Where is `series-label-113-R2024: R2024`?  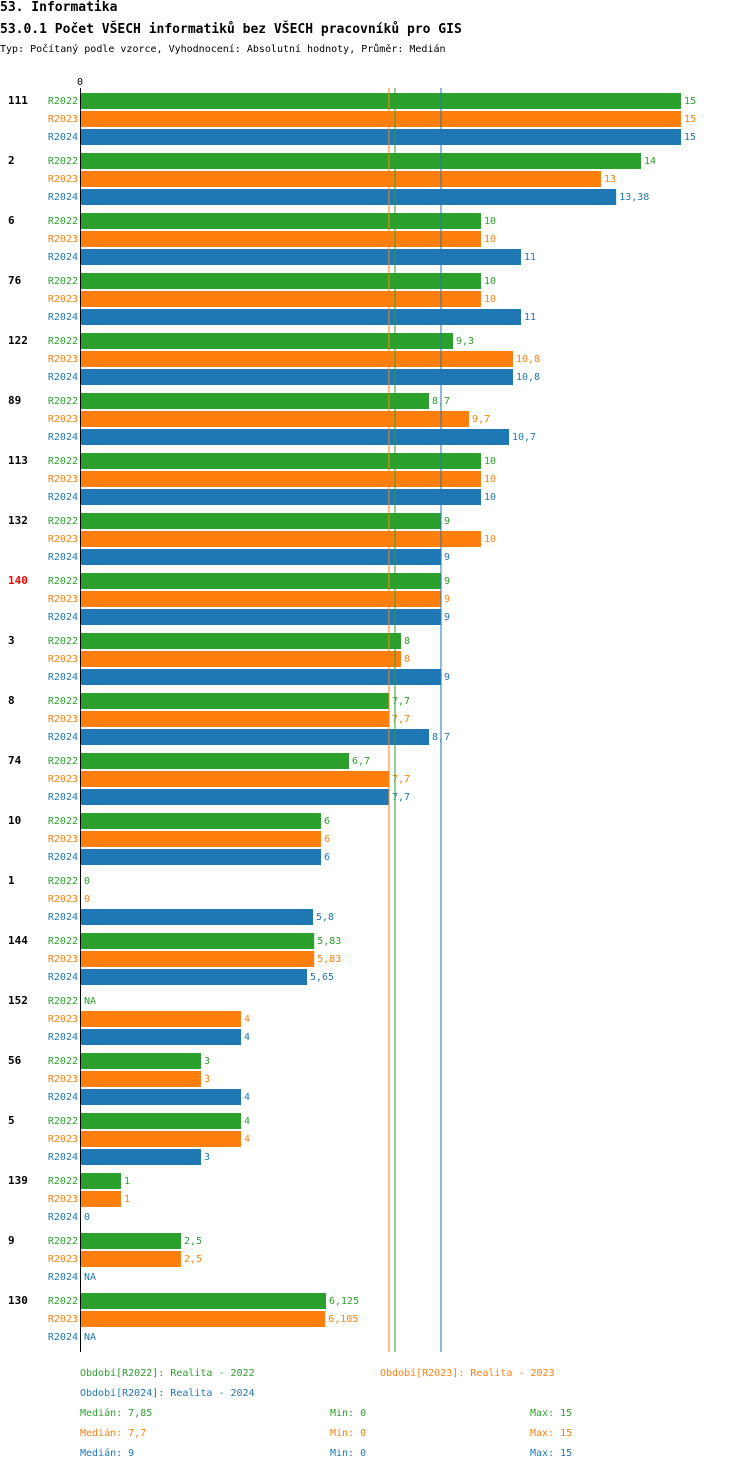
series-label-113-R2024: R2024 is located at coordinates (63, 497).